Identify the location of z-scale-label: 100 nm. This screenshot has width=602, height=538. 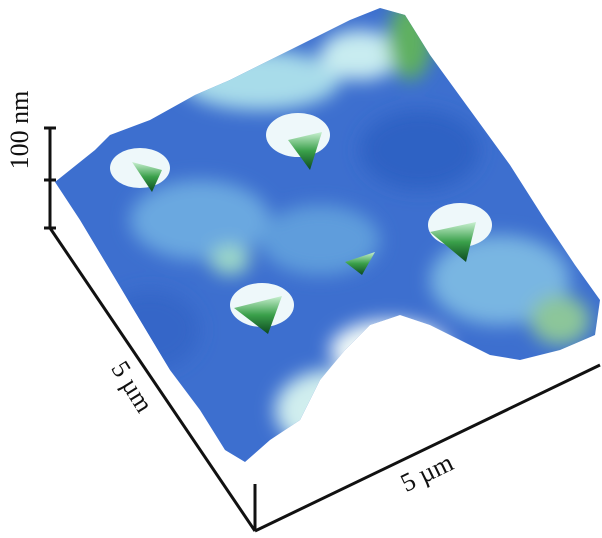
(19, 130).